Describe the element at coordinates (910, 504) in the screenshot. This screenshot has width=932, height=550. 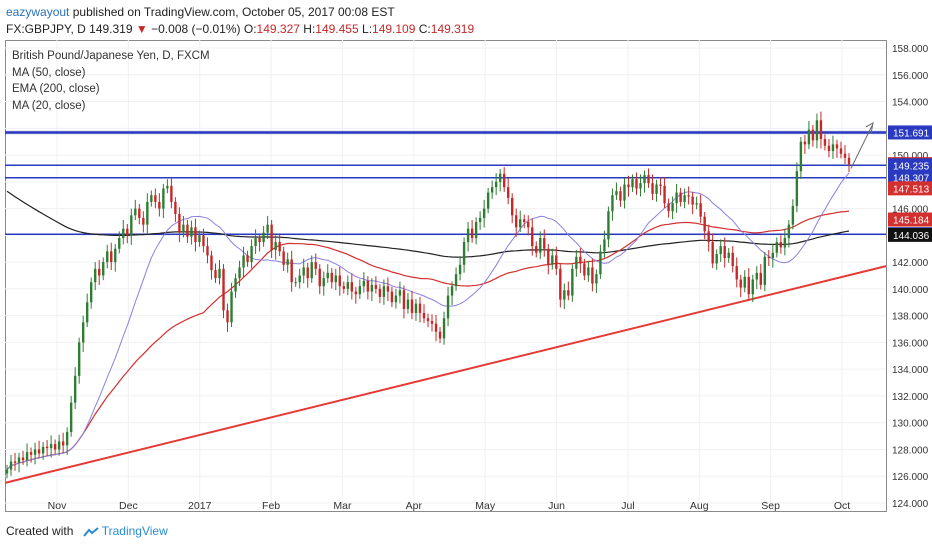
I see `y-tick-label: 124.000` at that location.